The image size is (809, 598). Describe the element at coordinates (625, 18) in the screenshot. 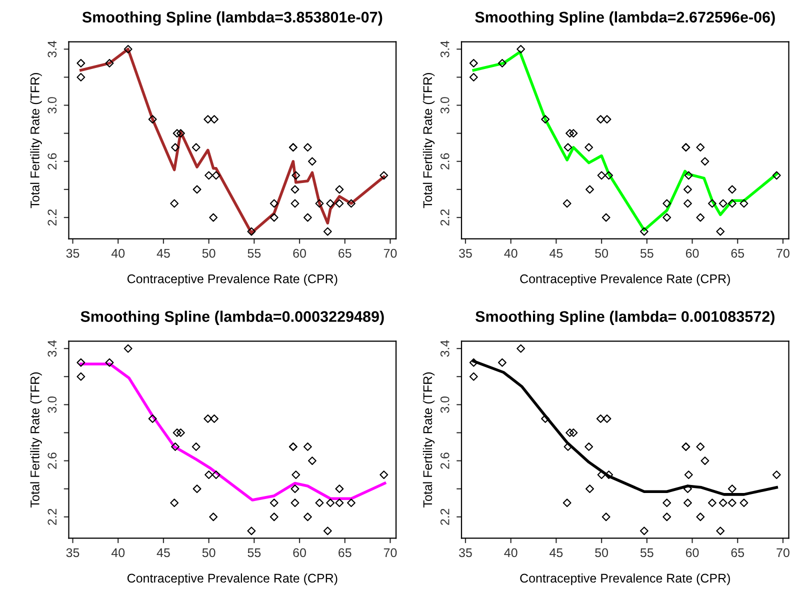

I see `chart-title: Smoothing Spline (lambda=2.672596e-06)` at that location.